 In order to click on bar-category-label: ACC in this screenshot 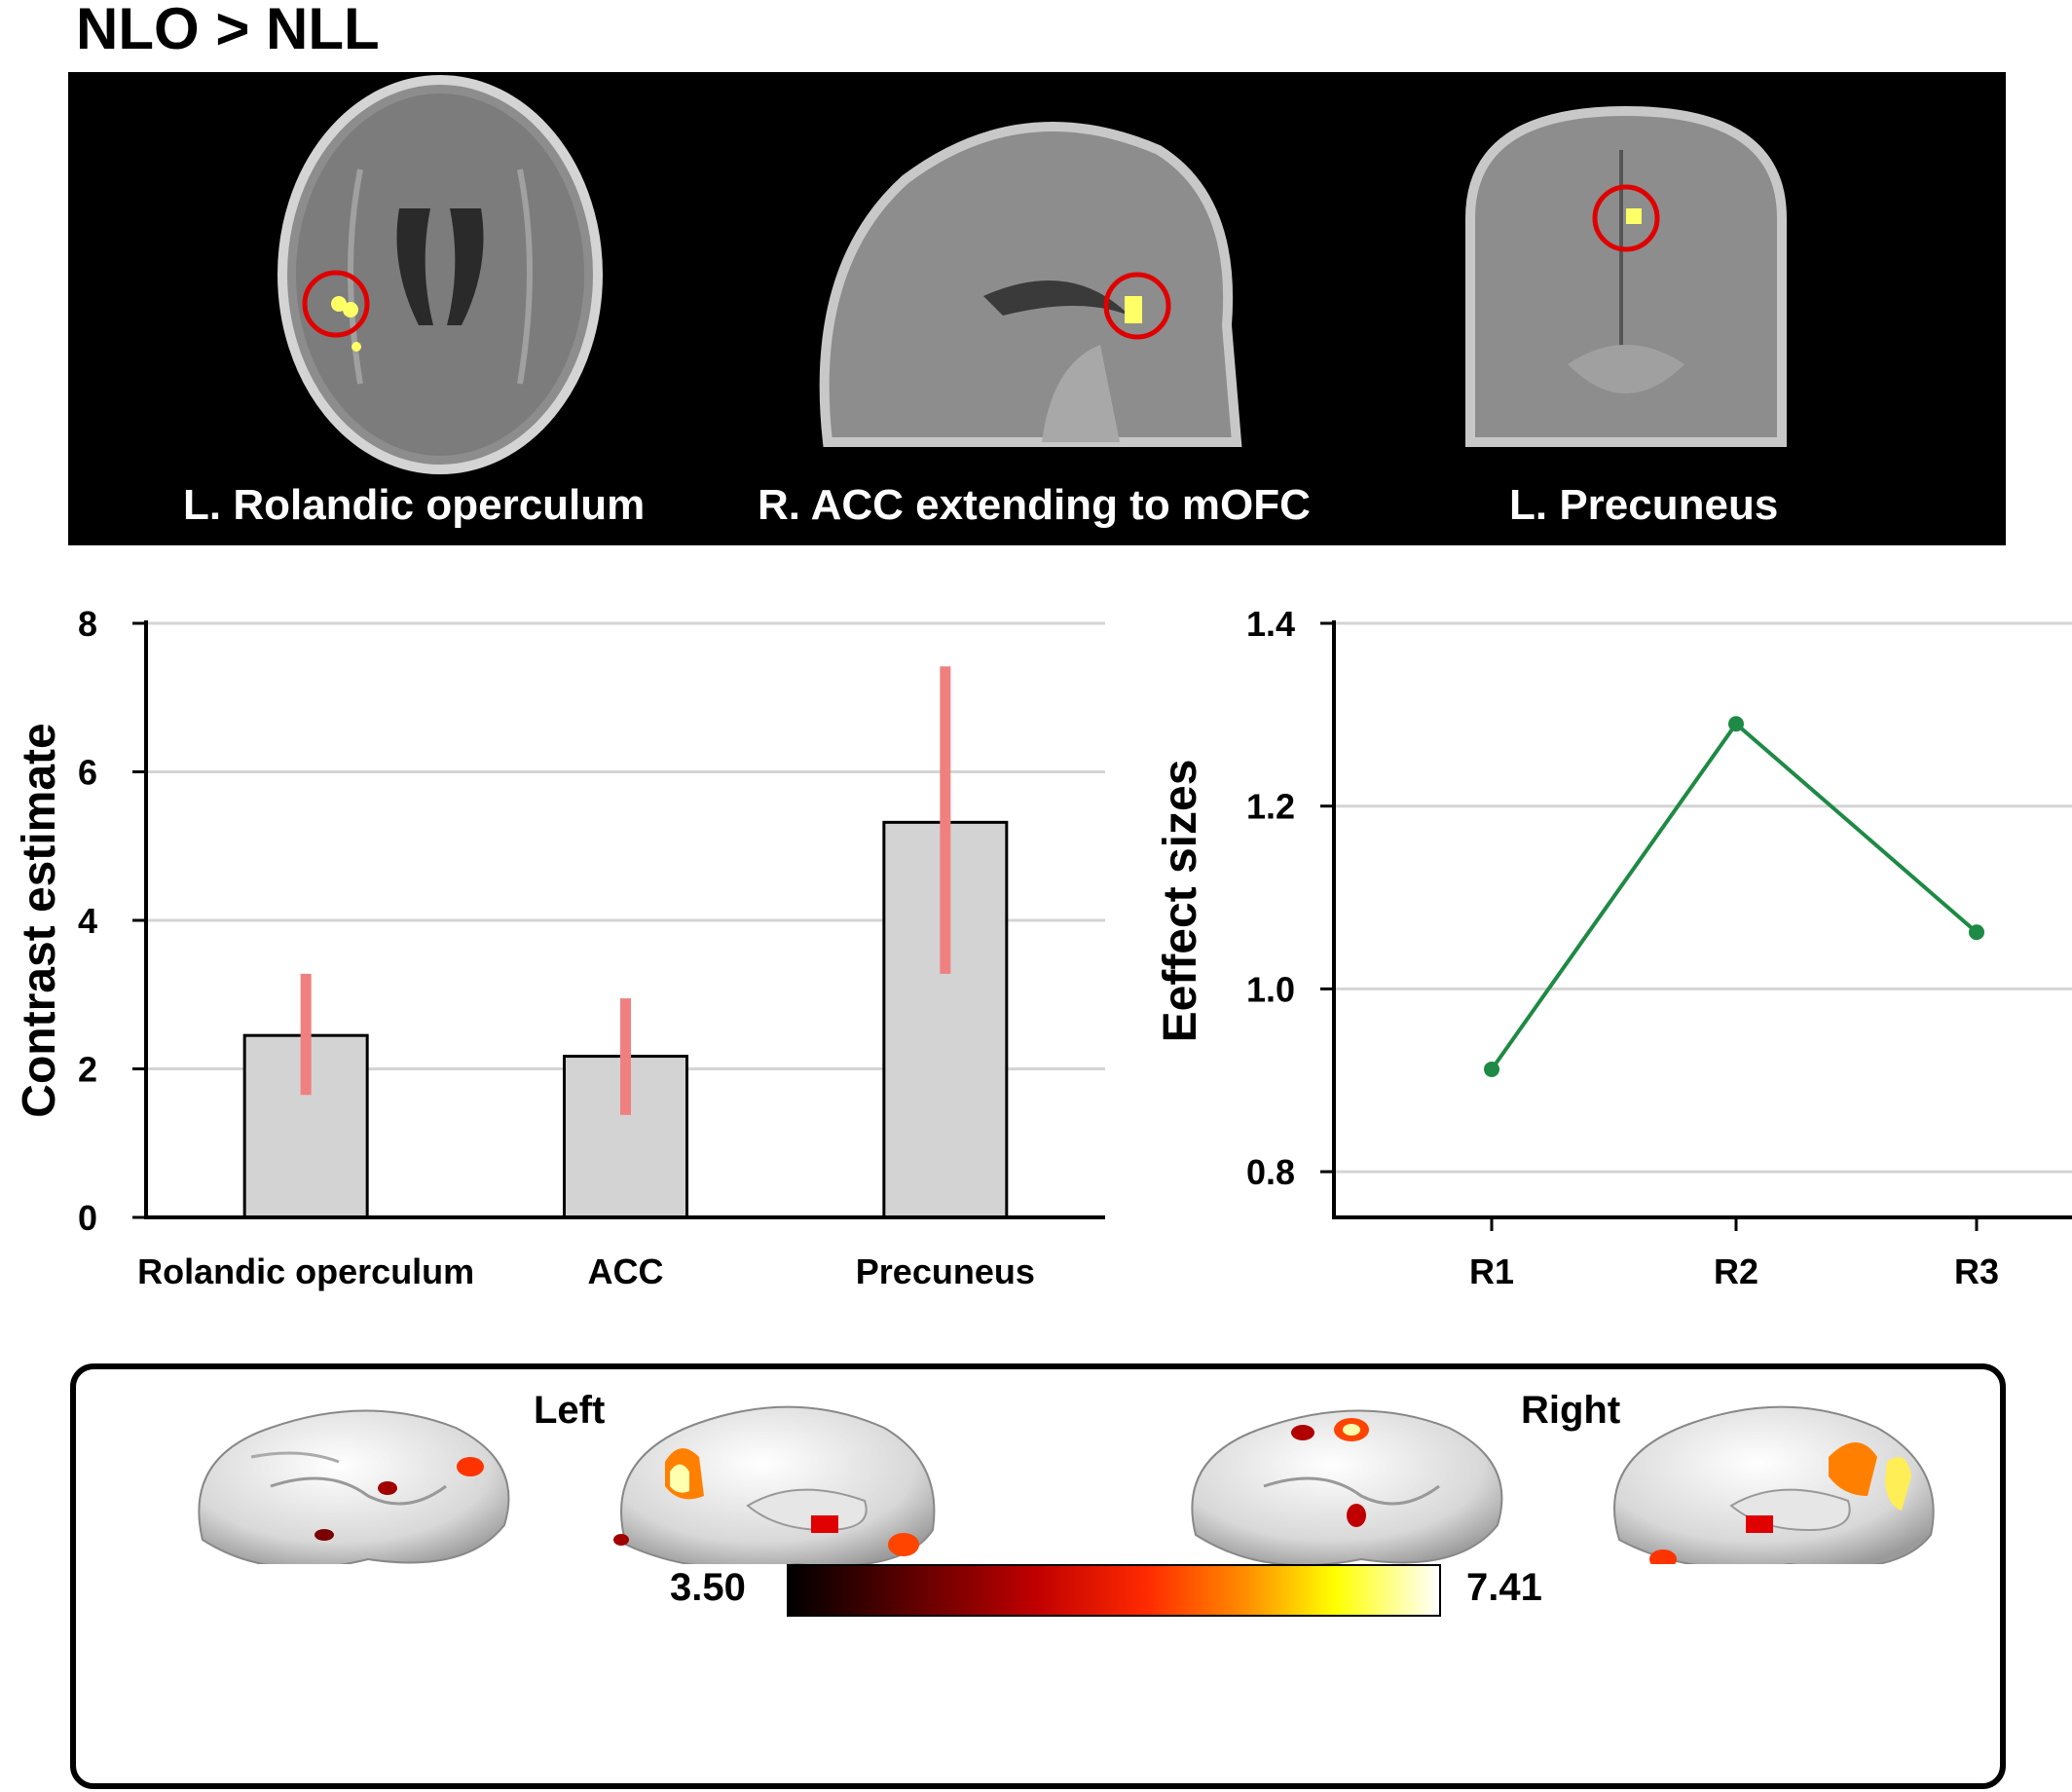, I will do `click(626, 1271)`.